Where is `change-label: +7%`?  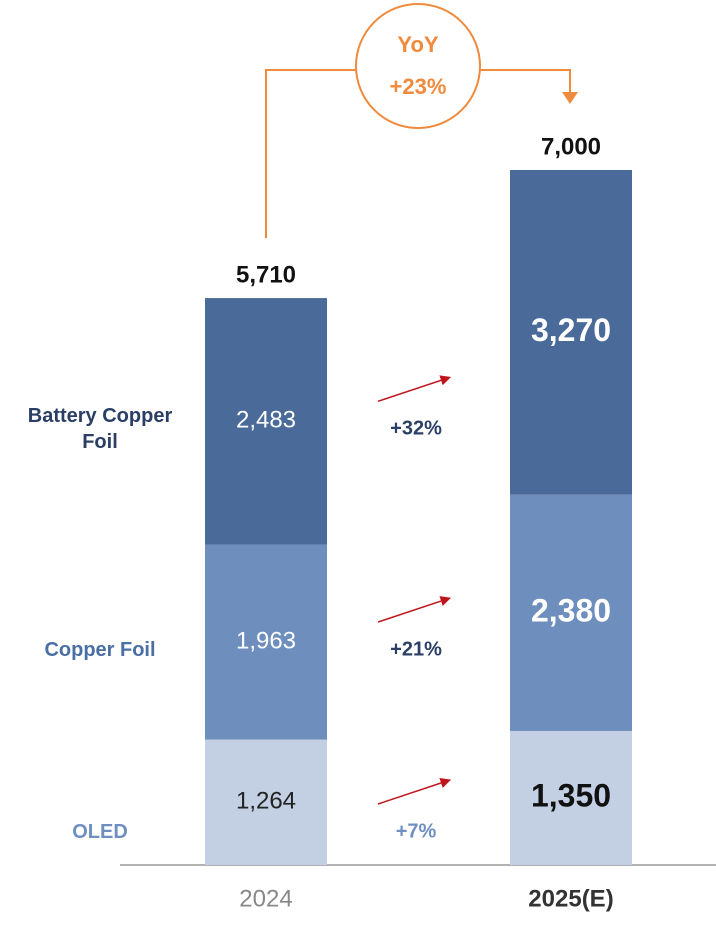
change-label: +7% is located at coordinates (416, 831).